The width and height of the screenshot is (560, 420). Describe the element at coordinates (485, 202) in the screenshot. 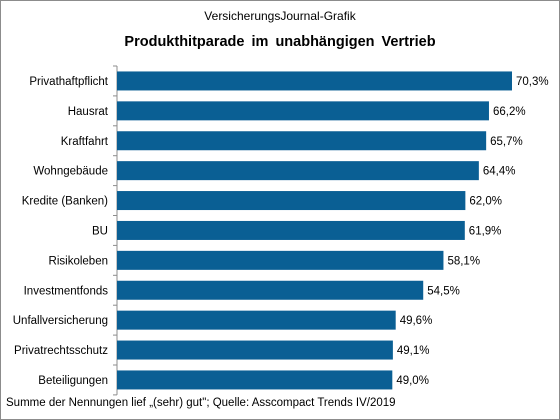

I see `value-label: 62,0%` at that location.